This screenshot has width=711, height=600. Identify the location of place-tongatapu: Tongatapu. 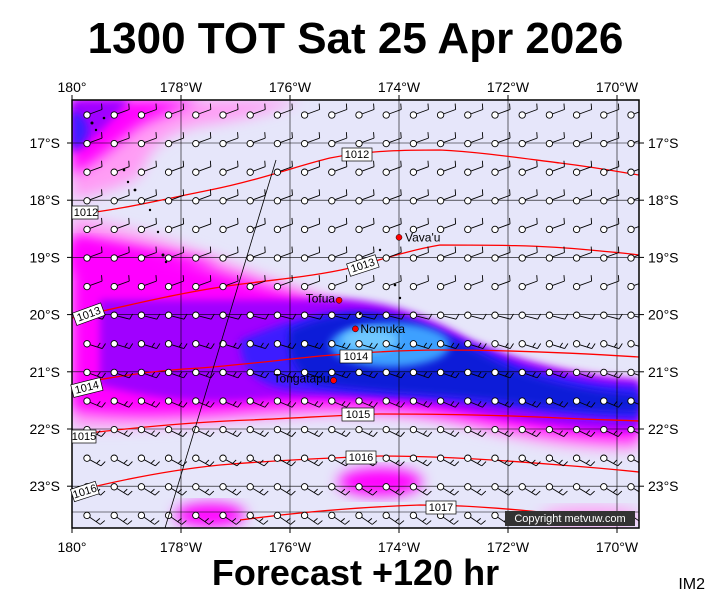
(305, 378).